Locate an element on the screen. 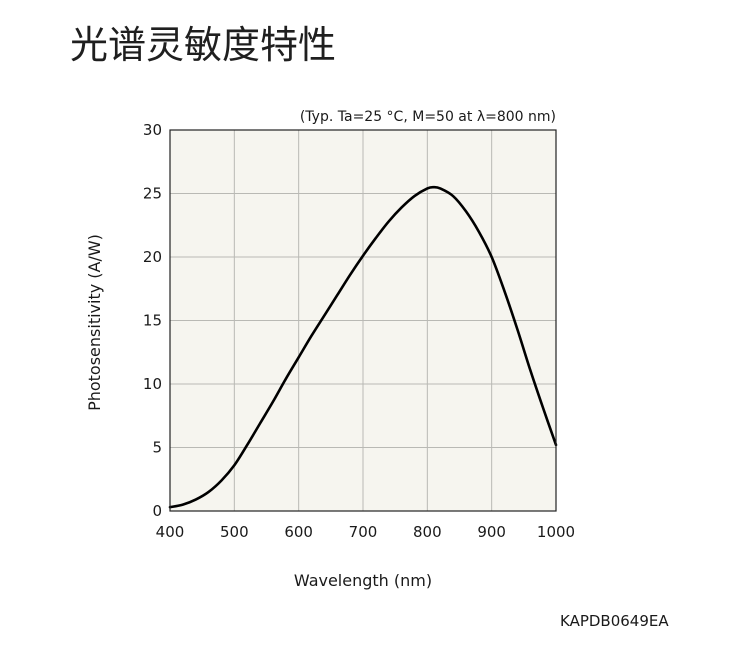 Image resolution: width=747 pixels, height=646 pixels. x-tick-label-700: 700 is located at coordinates (363, 532).